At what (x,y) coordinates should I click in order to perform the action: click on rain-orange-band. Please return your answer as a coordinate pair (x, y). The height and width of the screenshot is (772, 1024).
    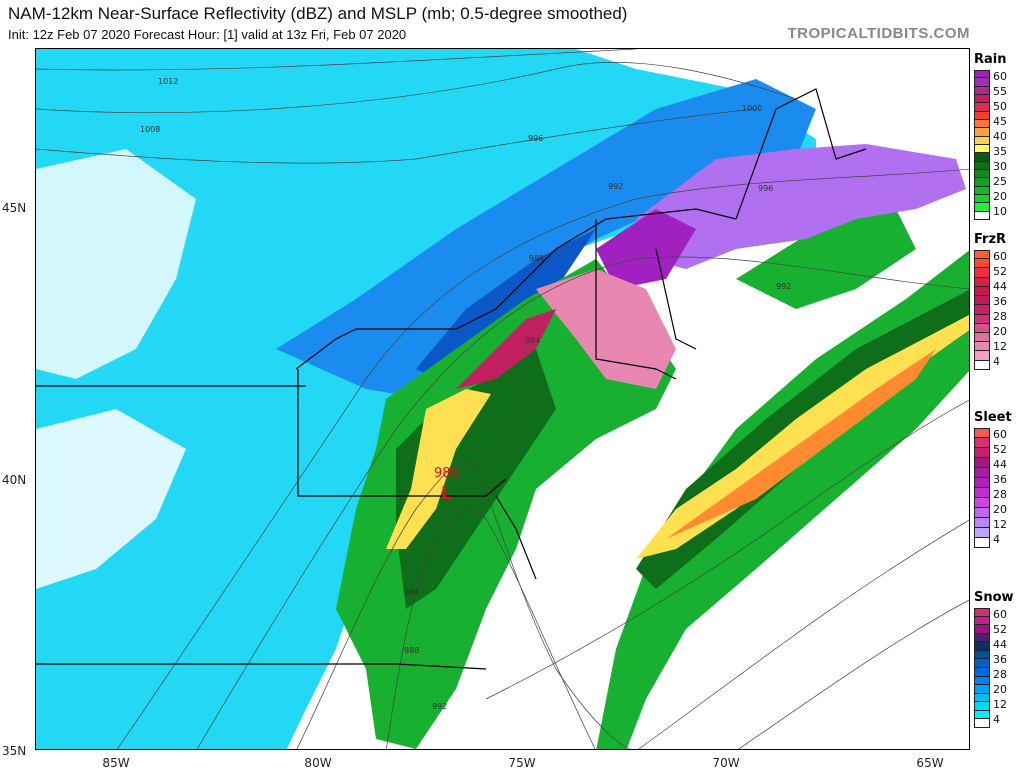
    Looking at the image, I should click on (801, 444).